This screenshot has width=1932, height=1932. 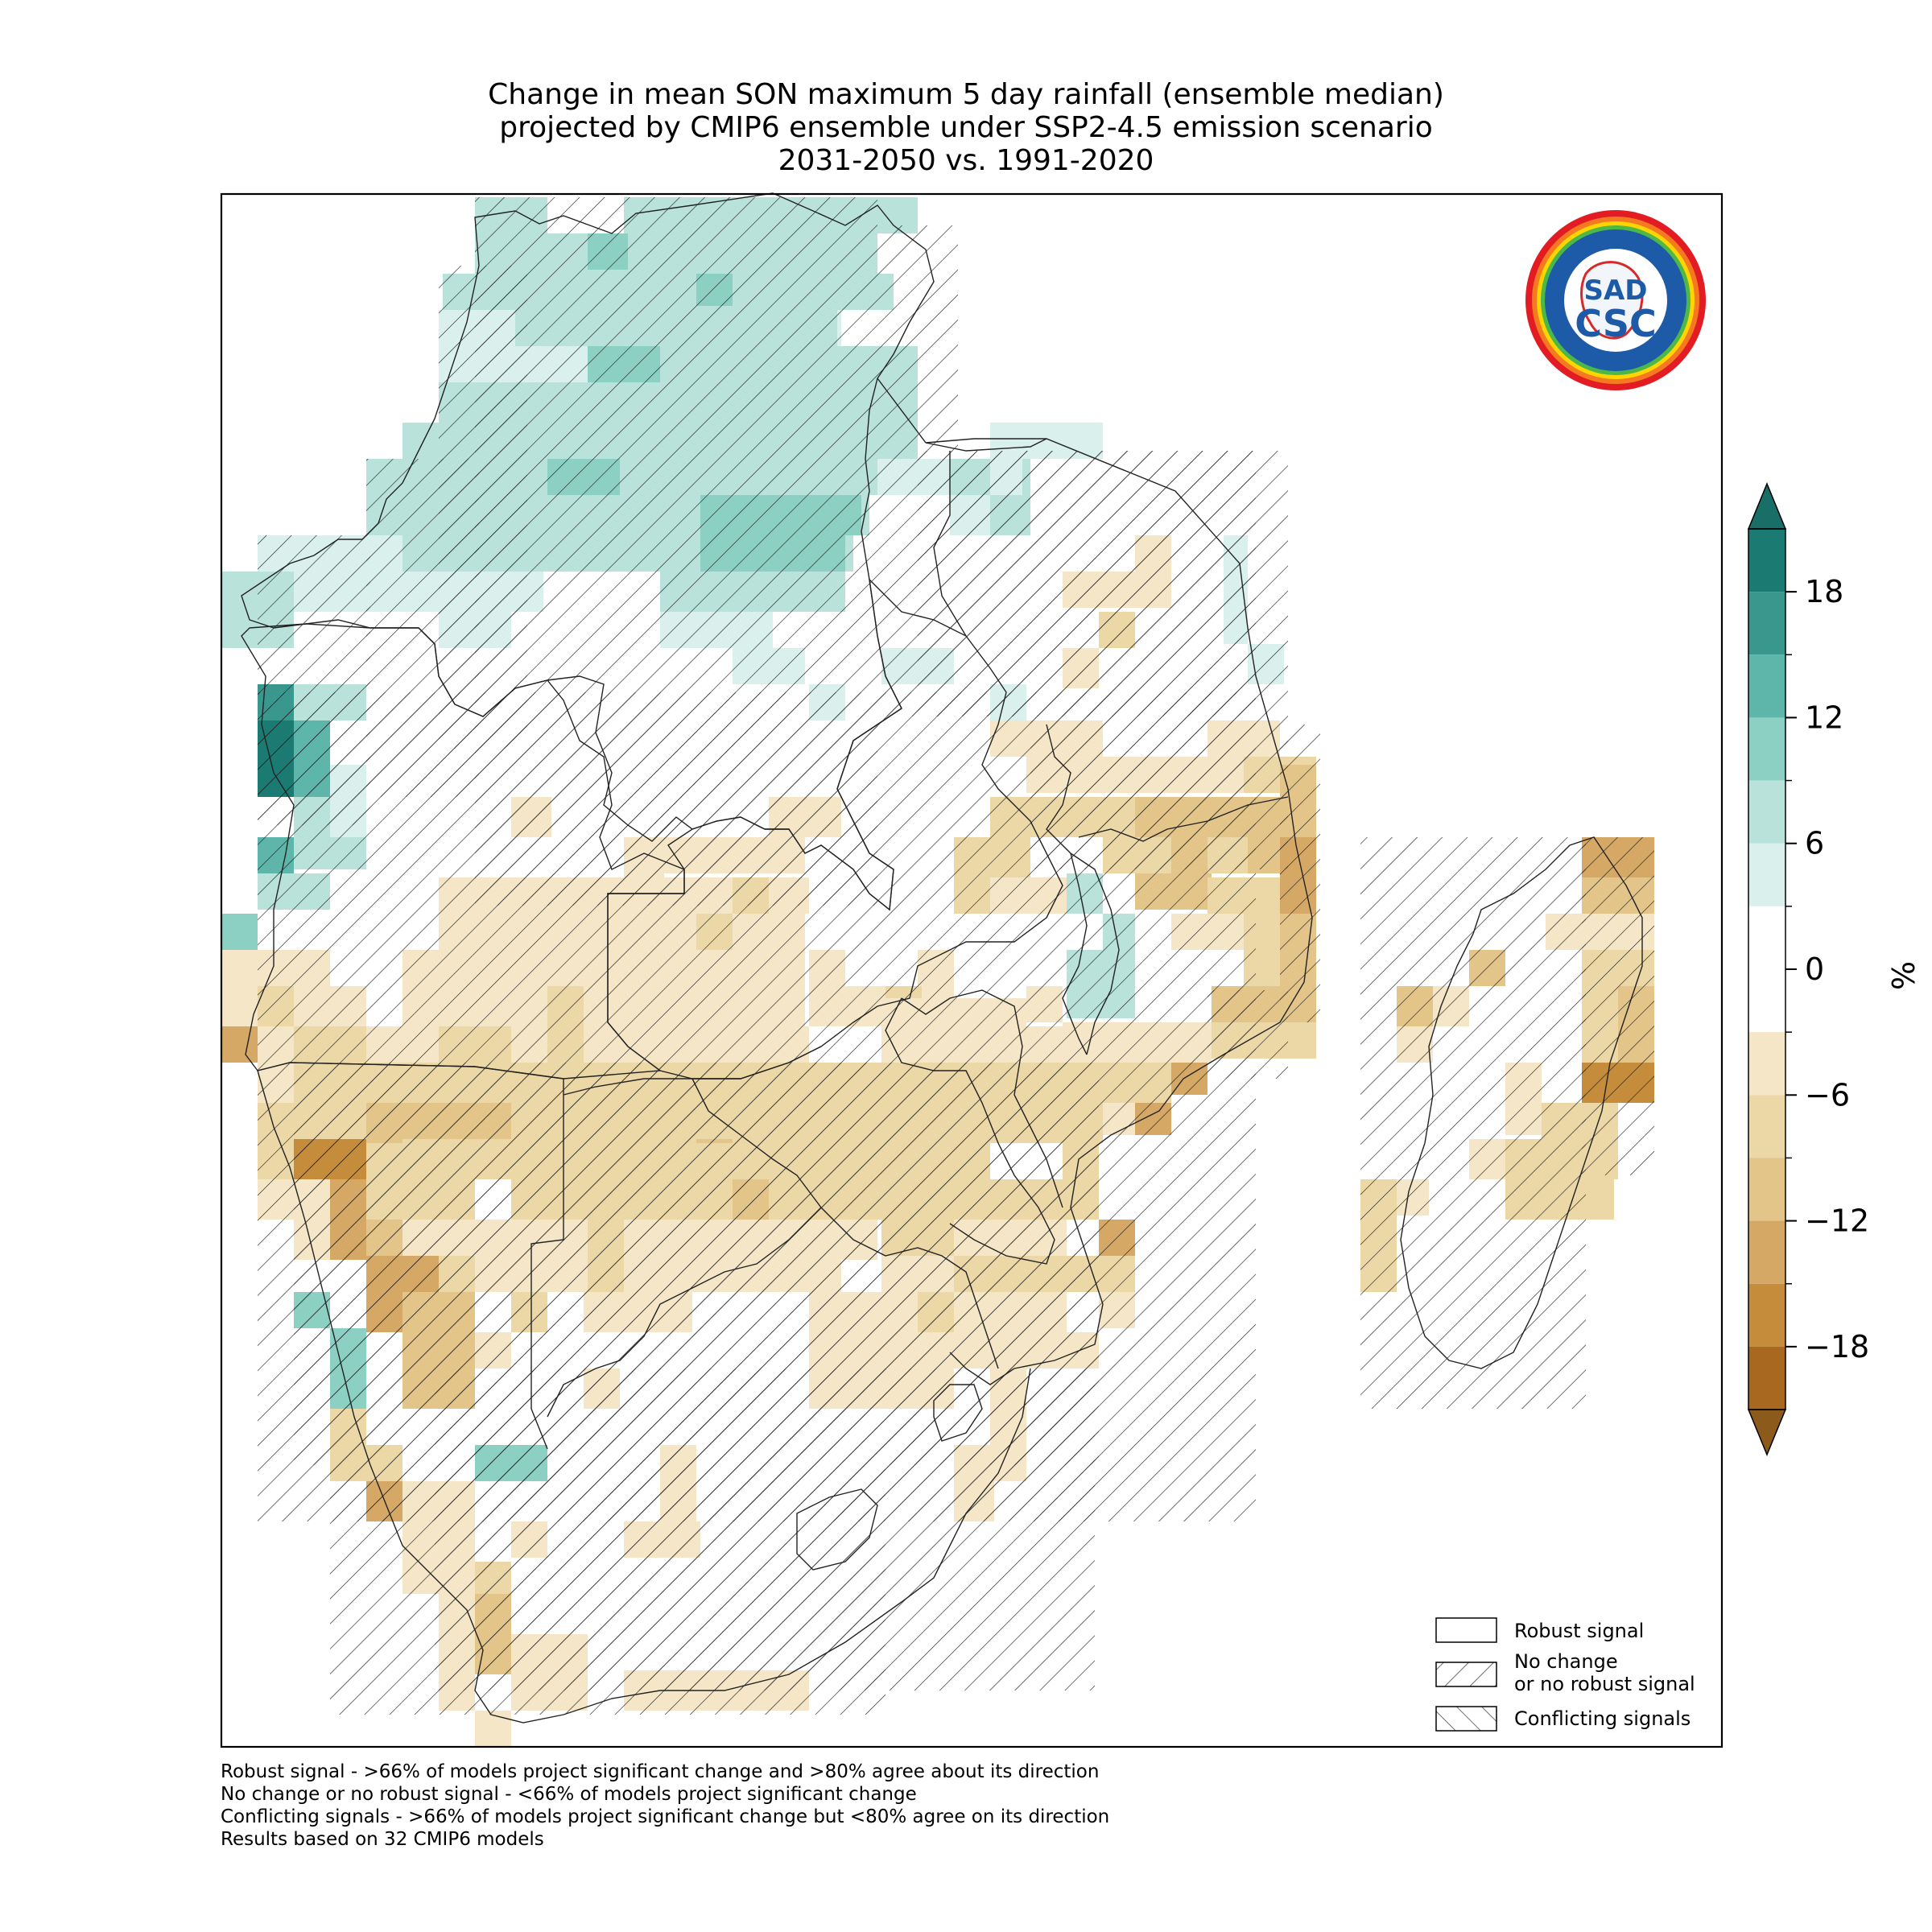 What do you see at coordinates (1466, 1719) in the screenshot?
I see `legend-swatch-conflicting` at bounding box center [1466, 1719].